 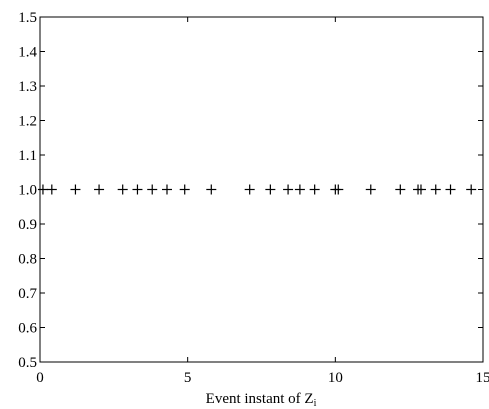 What do you see at coordinates (27, 329) in the screenshot?
I see `y-tick-label: 0.6` at bounding box center [27, 329].